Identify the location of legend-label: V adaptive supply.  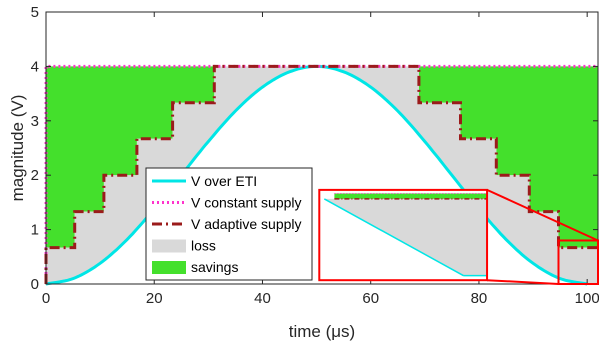
(246, 224).